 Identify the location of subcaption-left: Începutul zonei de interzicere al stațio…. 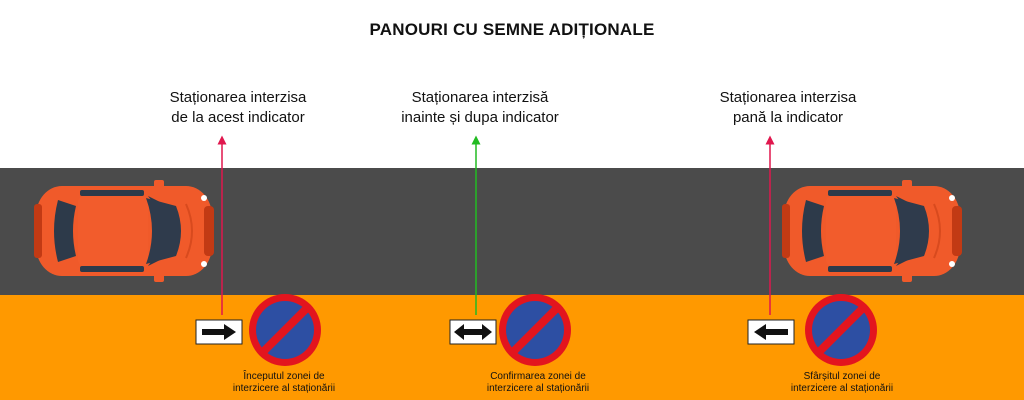
(284, 382).